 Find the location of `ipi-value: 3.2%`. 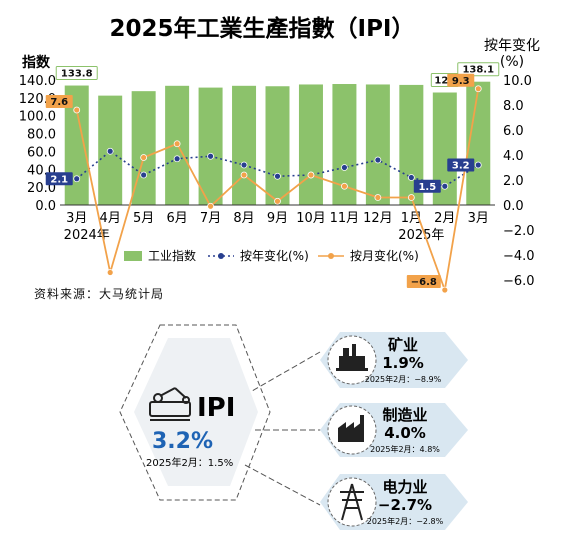

ipi-value: 3.2% is located at coordinates (182, 441).